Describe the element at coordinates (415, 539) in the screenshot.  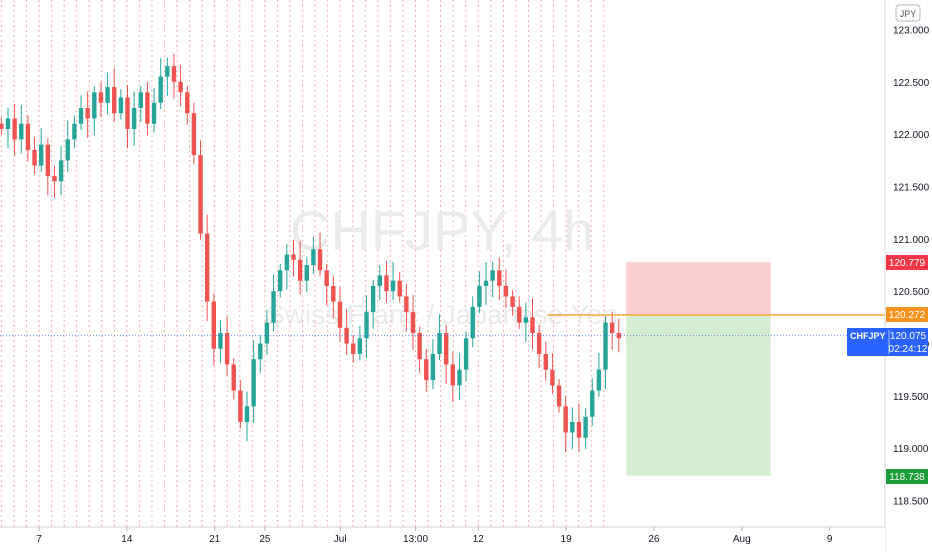
I see `time-axis-label: 13:00` at that location.